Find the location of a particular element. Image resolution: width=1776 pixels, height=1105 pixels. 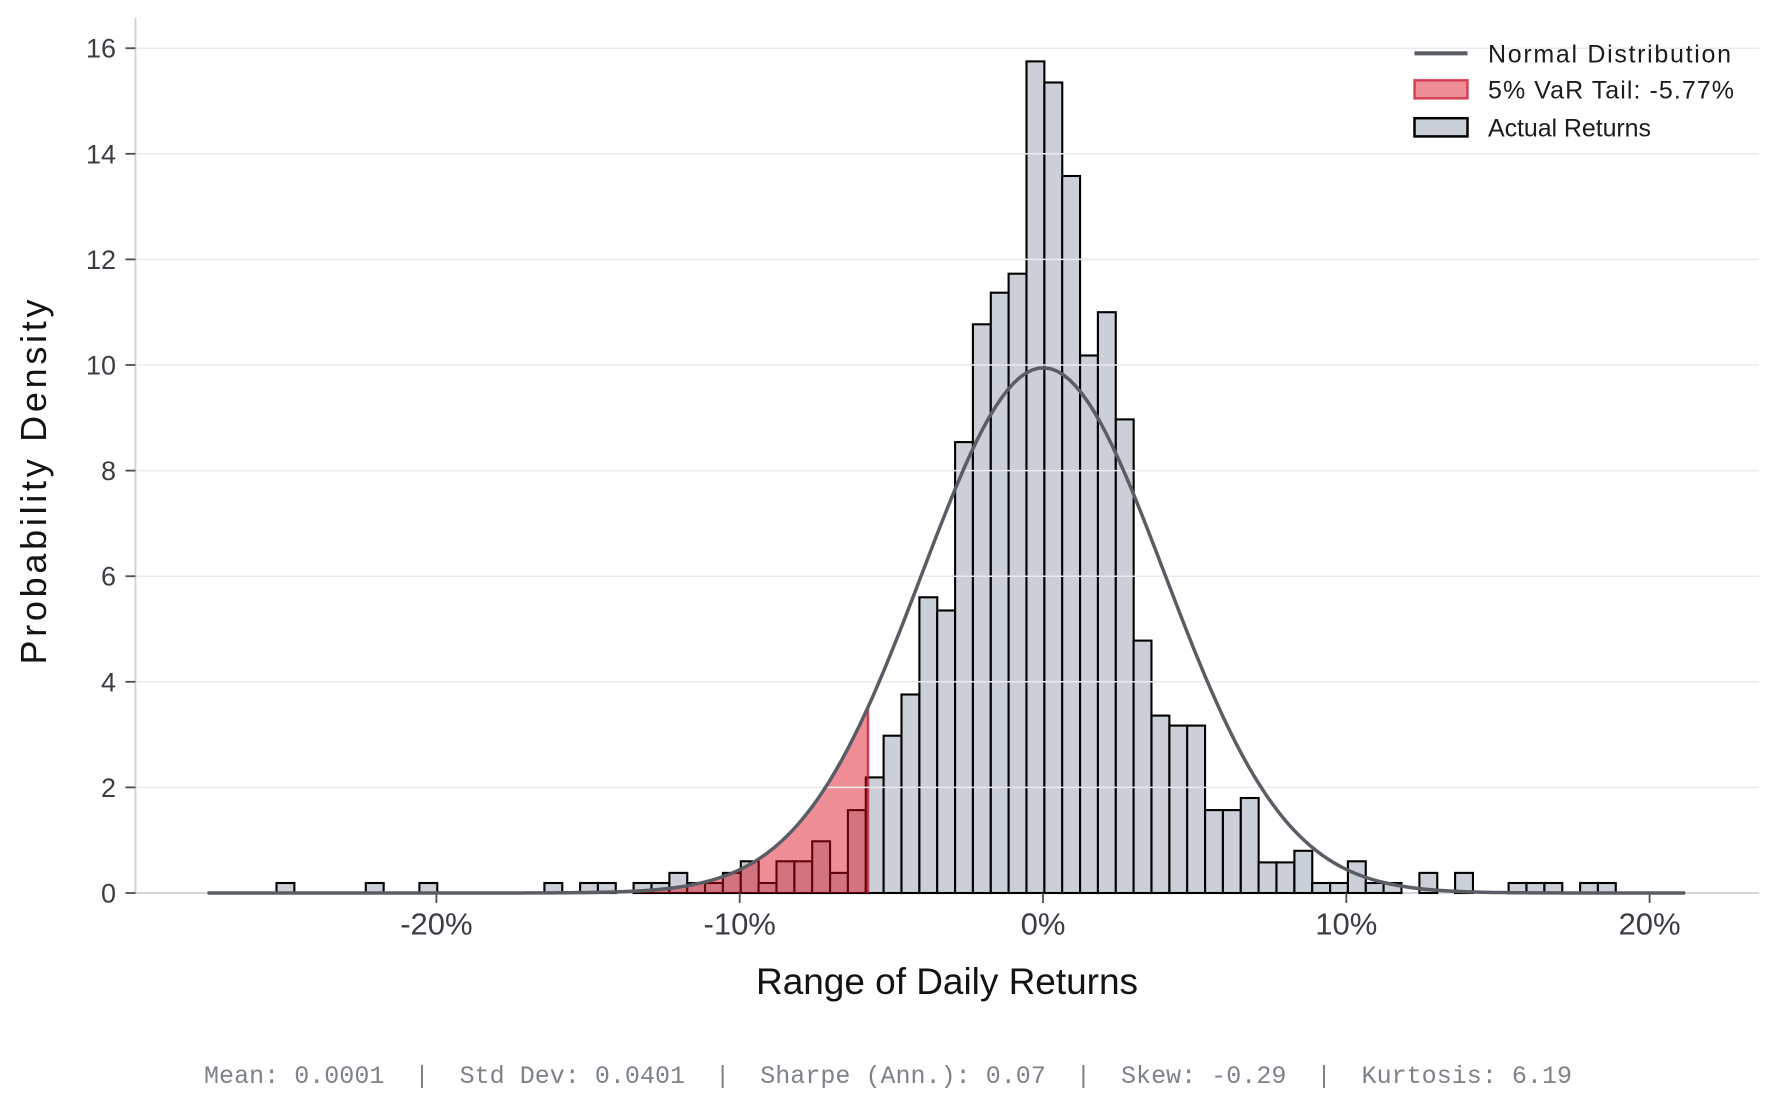

svg-text: 0% is located at coordinates (1043, 924).